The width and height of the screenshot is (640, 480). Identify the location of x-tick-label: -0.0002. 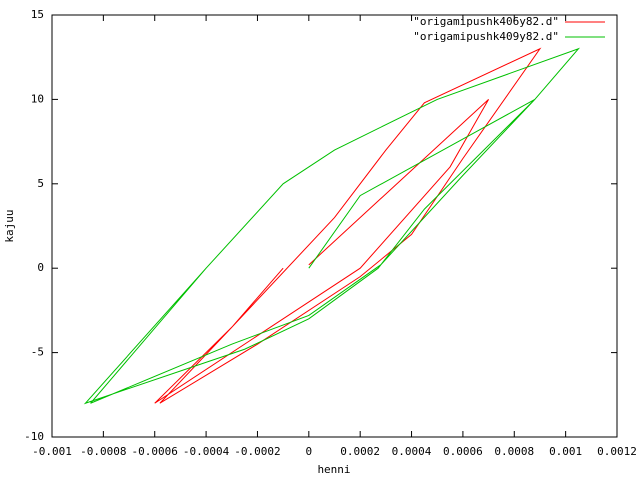
(257, 451).